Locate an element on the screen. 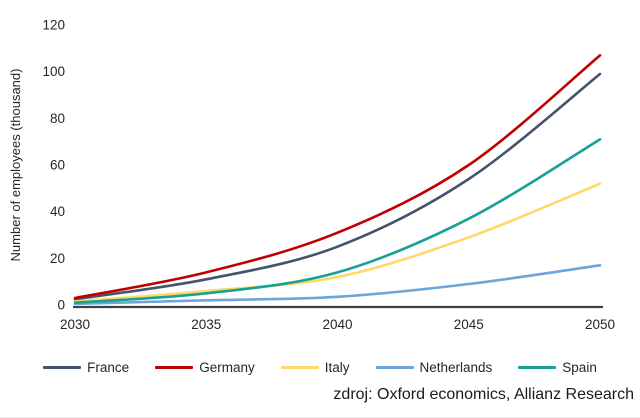 This screenshot has height=418, width=640. legend-label: Germany is located at coordinates (227, 367).